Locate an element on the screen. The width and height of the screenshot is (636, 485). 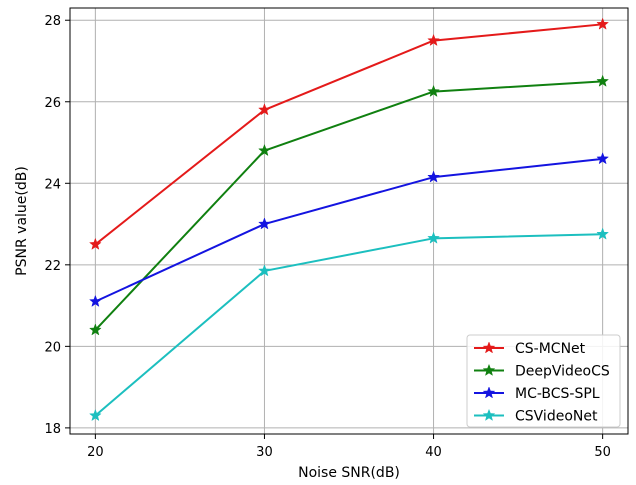
x-tick-label: 40 is located at coordinates (433, 452).